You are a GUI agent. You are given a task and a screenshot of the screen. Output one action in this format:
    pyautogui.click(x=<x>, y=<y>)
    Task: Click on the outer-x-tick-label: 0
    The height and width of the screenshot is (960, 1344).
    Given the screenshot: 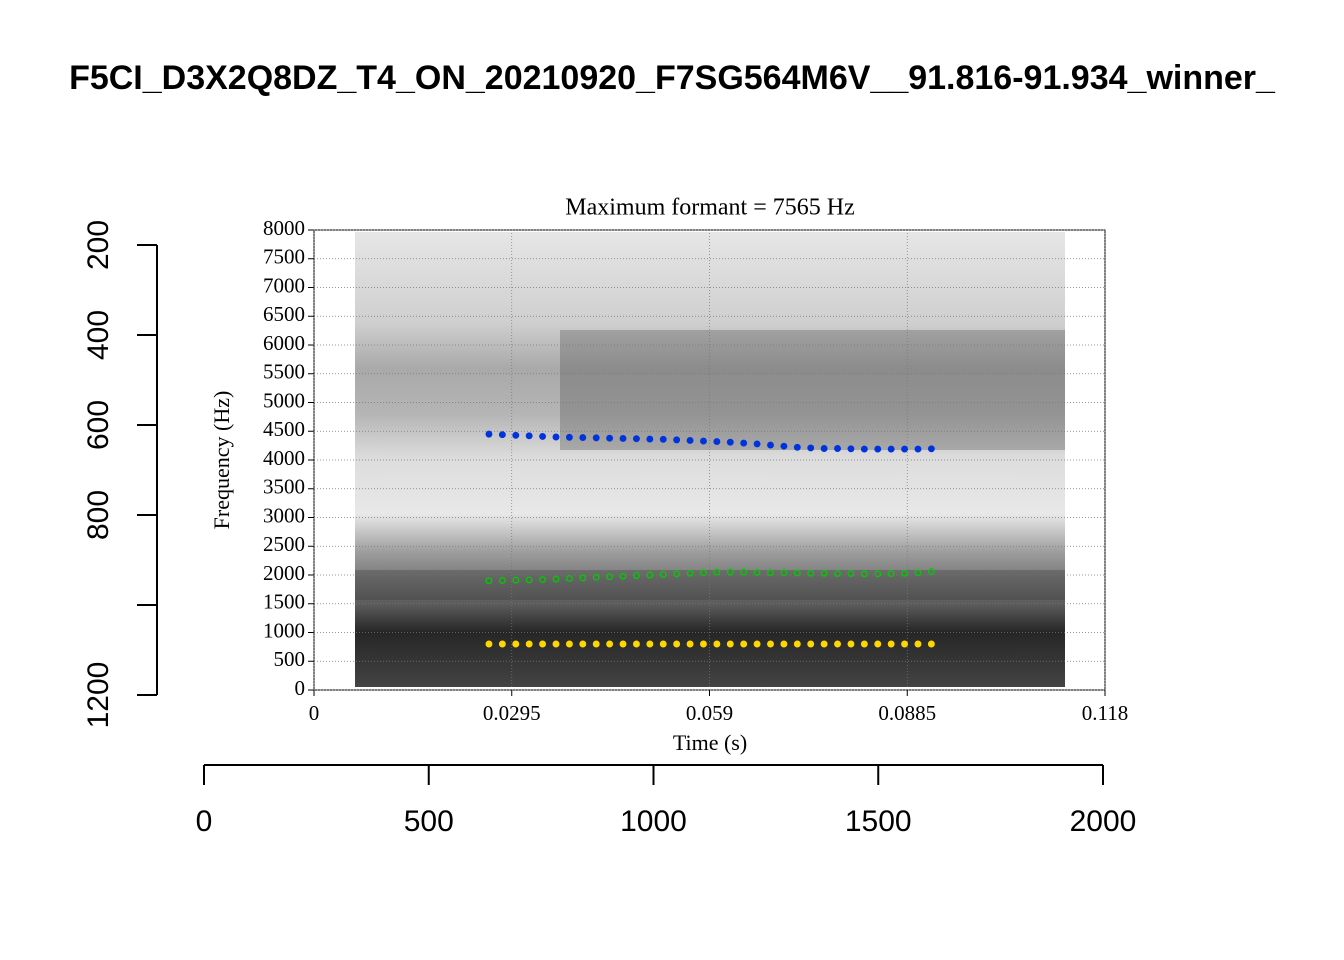 What is the action you would take?
    pyautogui.click(x=204, y=821)
    